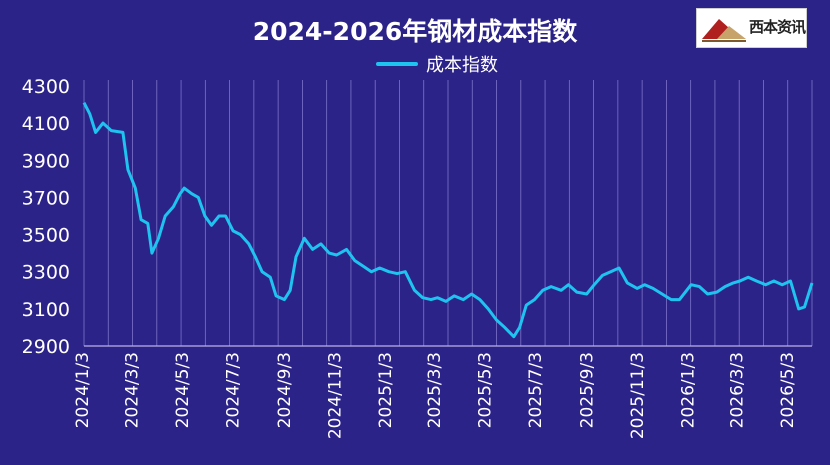 This screenshot has height=465, width=830. I want to click on logo-mark-icon, so click(724, 30).